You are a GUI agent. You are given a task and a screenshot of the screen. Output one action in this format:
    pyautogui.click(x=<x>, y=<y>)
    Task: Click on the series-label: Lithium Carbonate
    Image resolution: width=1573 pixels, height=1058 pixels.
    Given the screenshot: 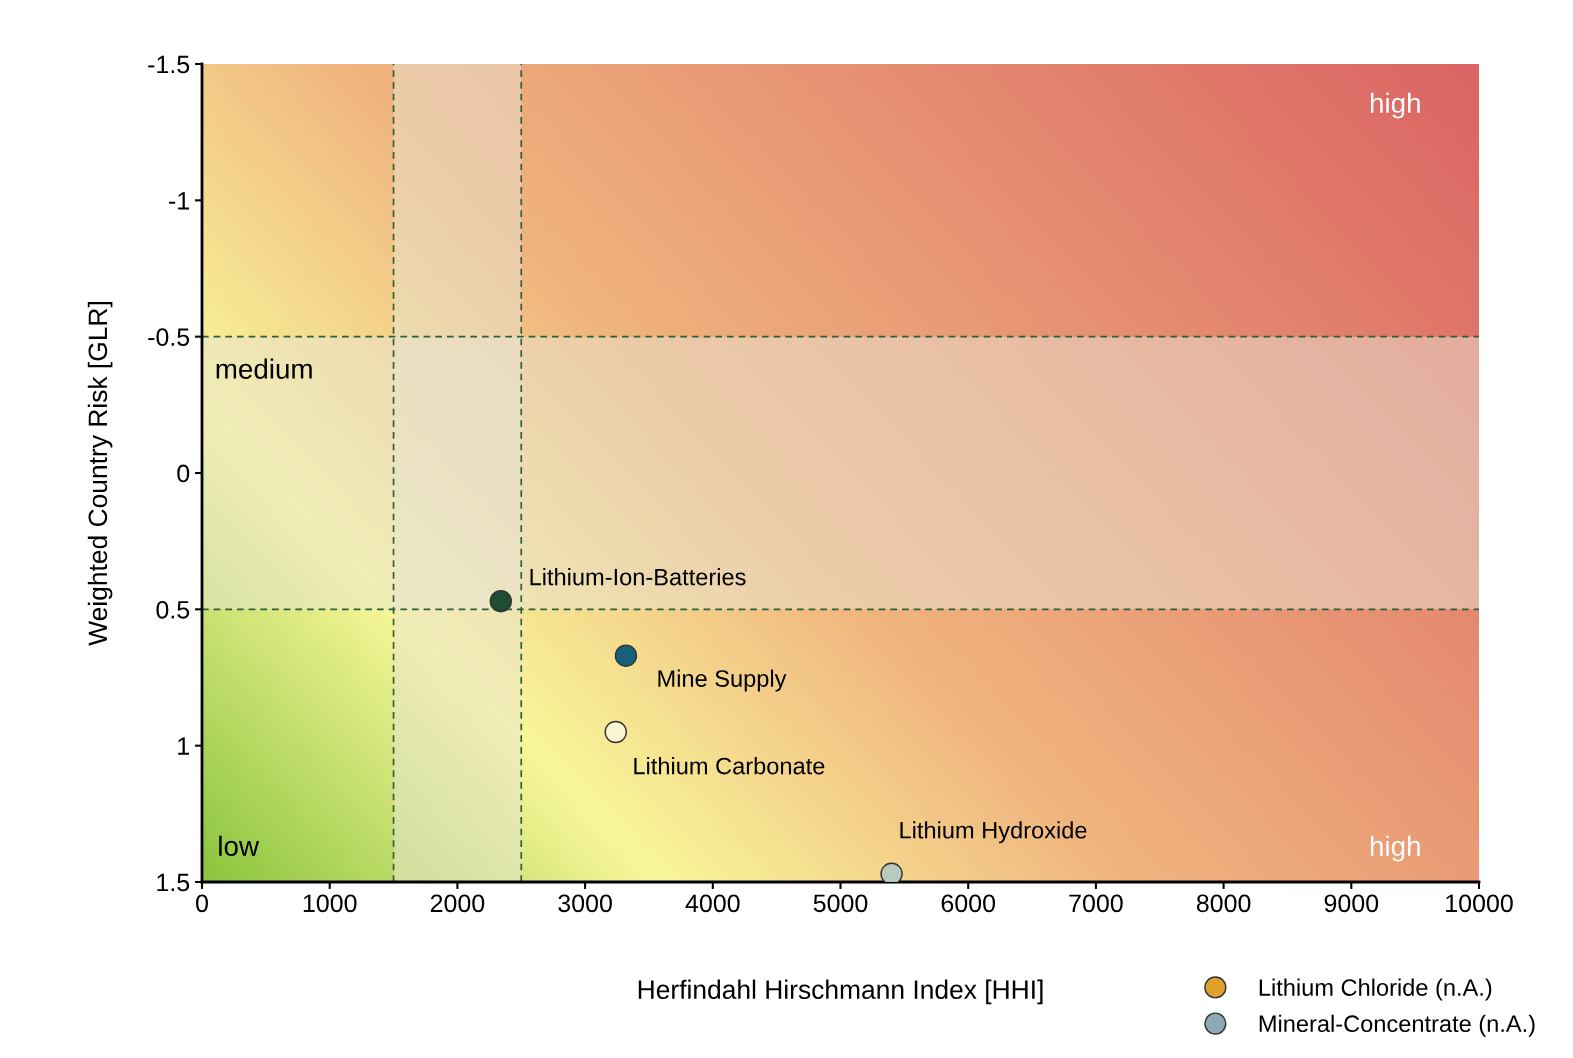 What is the action you would take?
    pyautogui.click(x=729, y=766)
    